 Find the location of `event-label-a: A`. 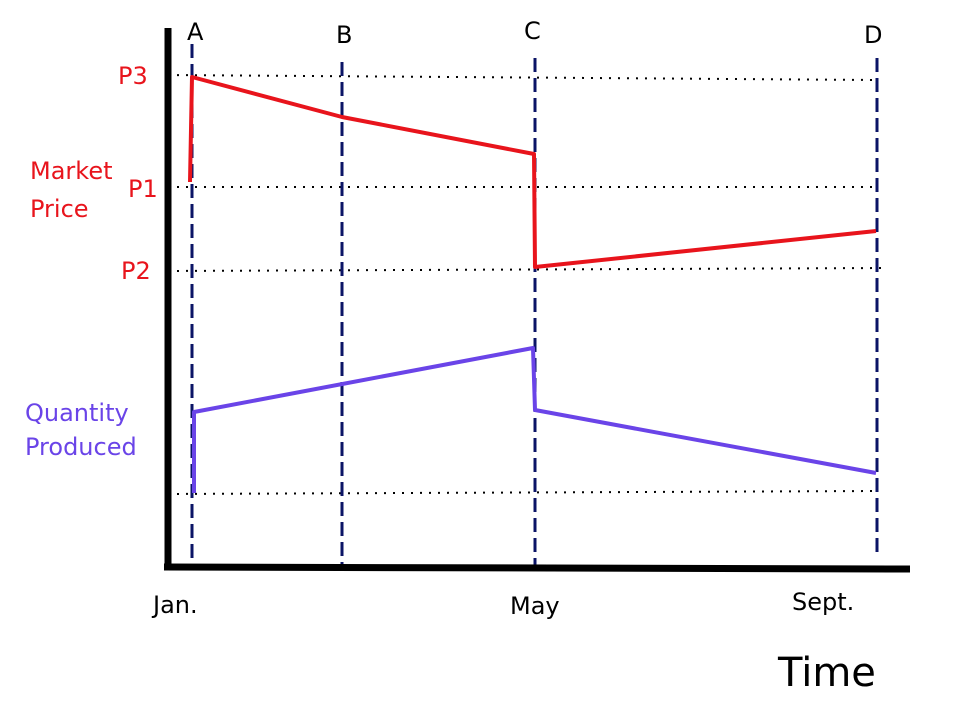

event-label-a: A is located at coordinates (195, 32).